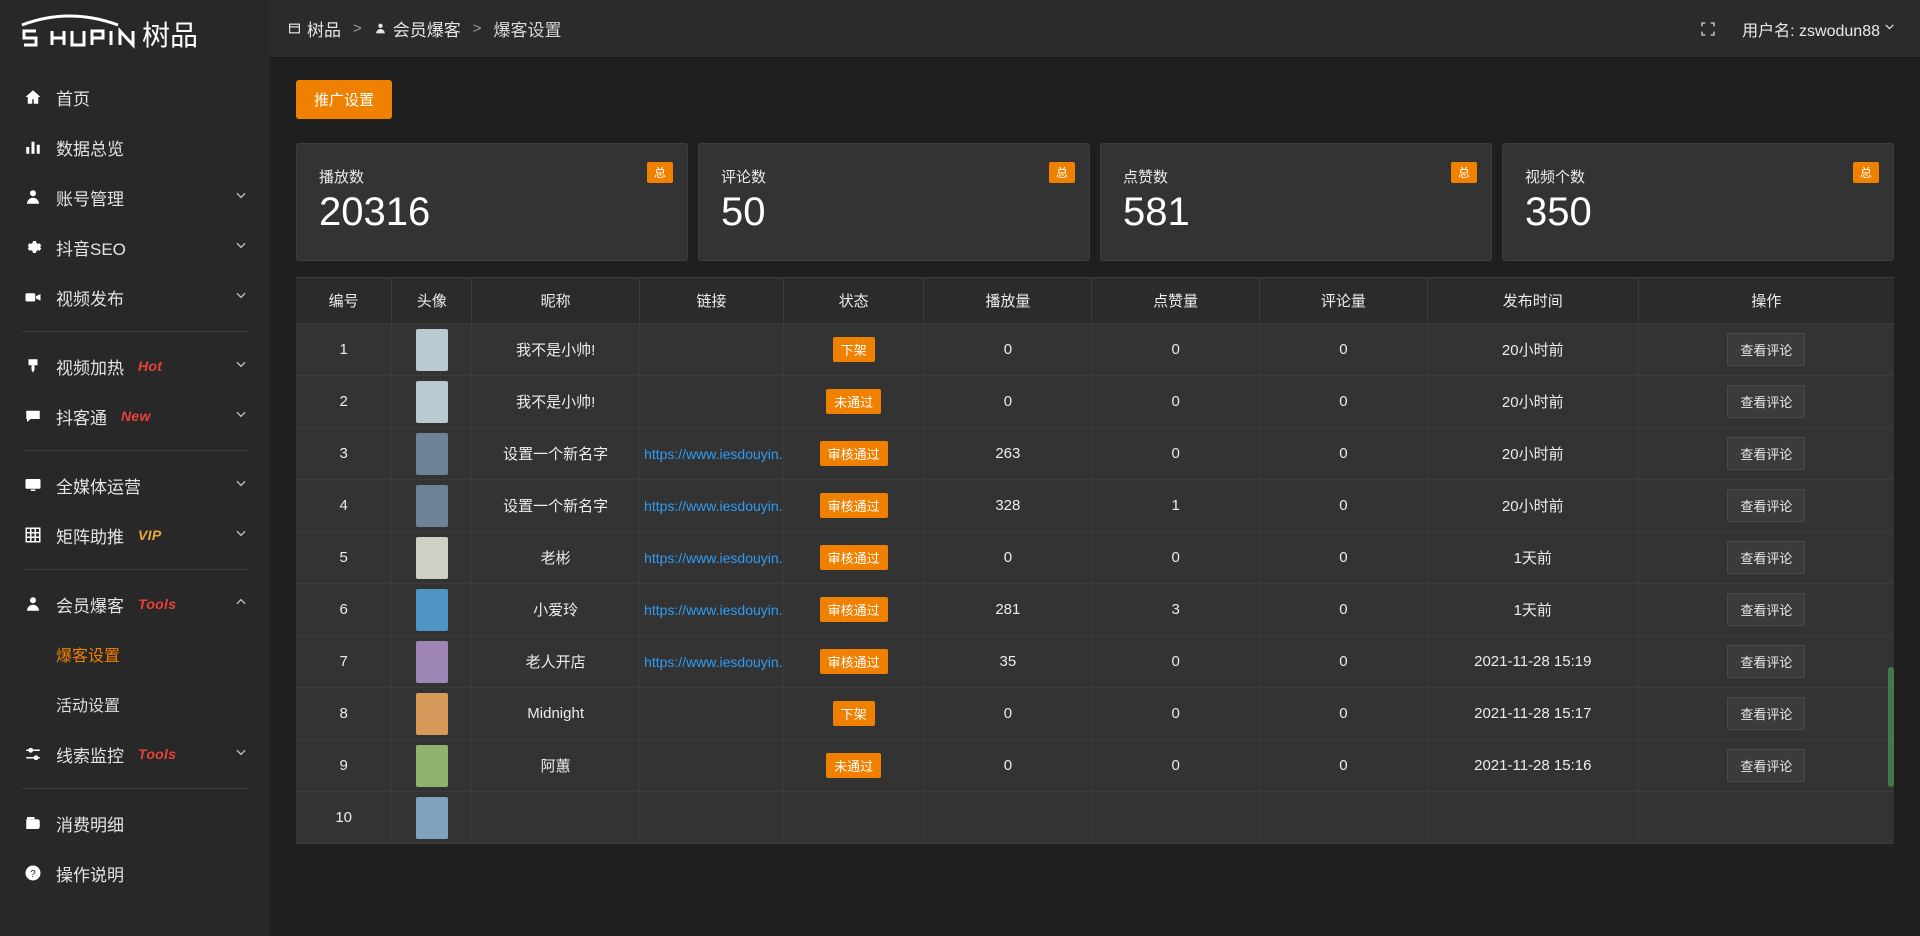  I want to click on table-row: 2 我不是小帅! 未通过 0 0 0 20小时前 查看评论, so click(1095, 401).